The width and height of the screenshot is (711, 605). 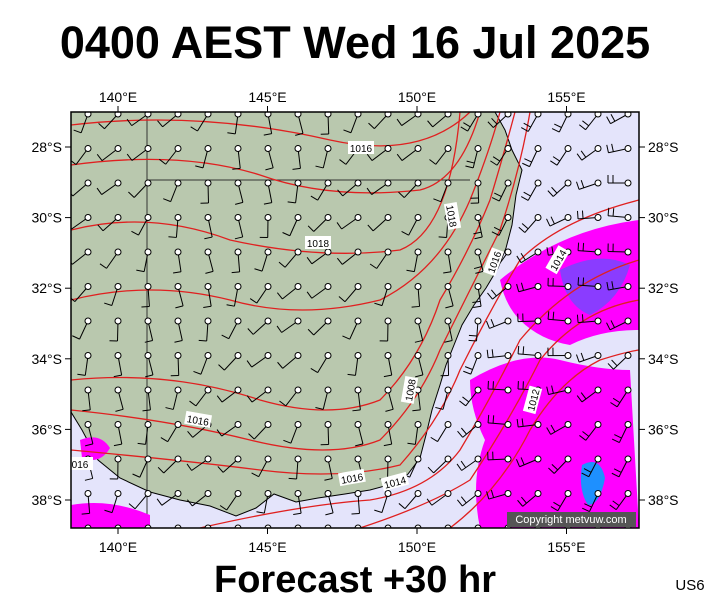 I want to click on lat-label: 30°S, so click(x=663, y=218).